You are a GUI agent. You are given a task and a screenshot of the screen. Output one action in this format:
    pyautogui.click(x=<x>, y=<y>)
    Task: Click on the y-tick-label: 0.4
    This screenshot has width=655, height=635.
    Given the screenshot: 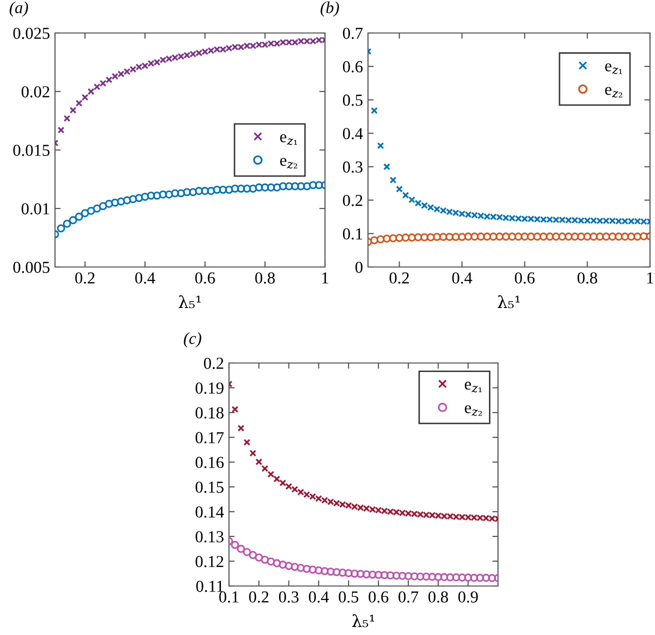 What is the action you would take?
    pyautogui.click(x=352, y=134)
    